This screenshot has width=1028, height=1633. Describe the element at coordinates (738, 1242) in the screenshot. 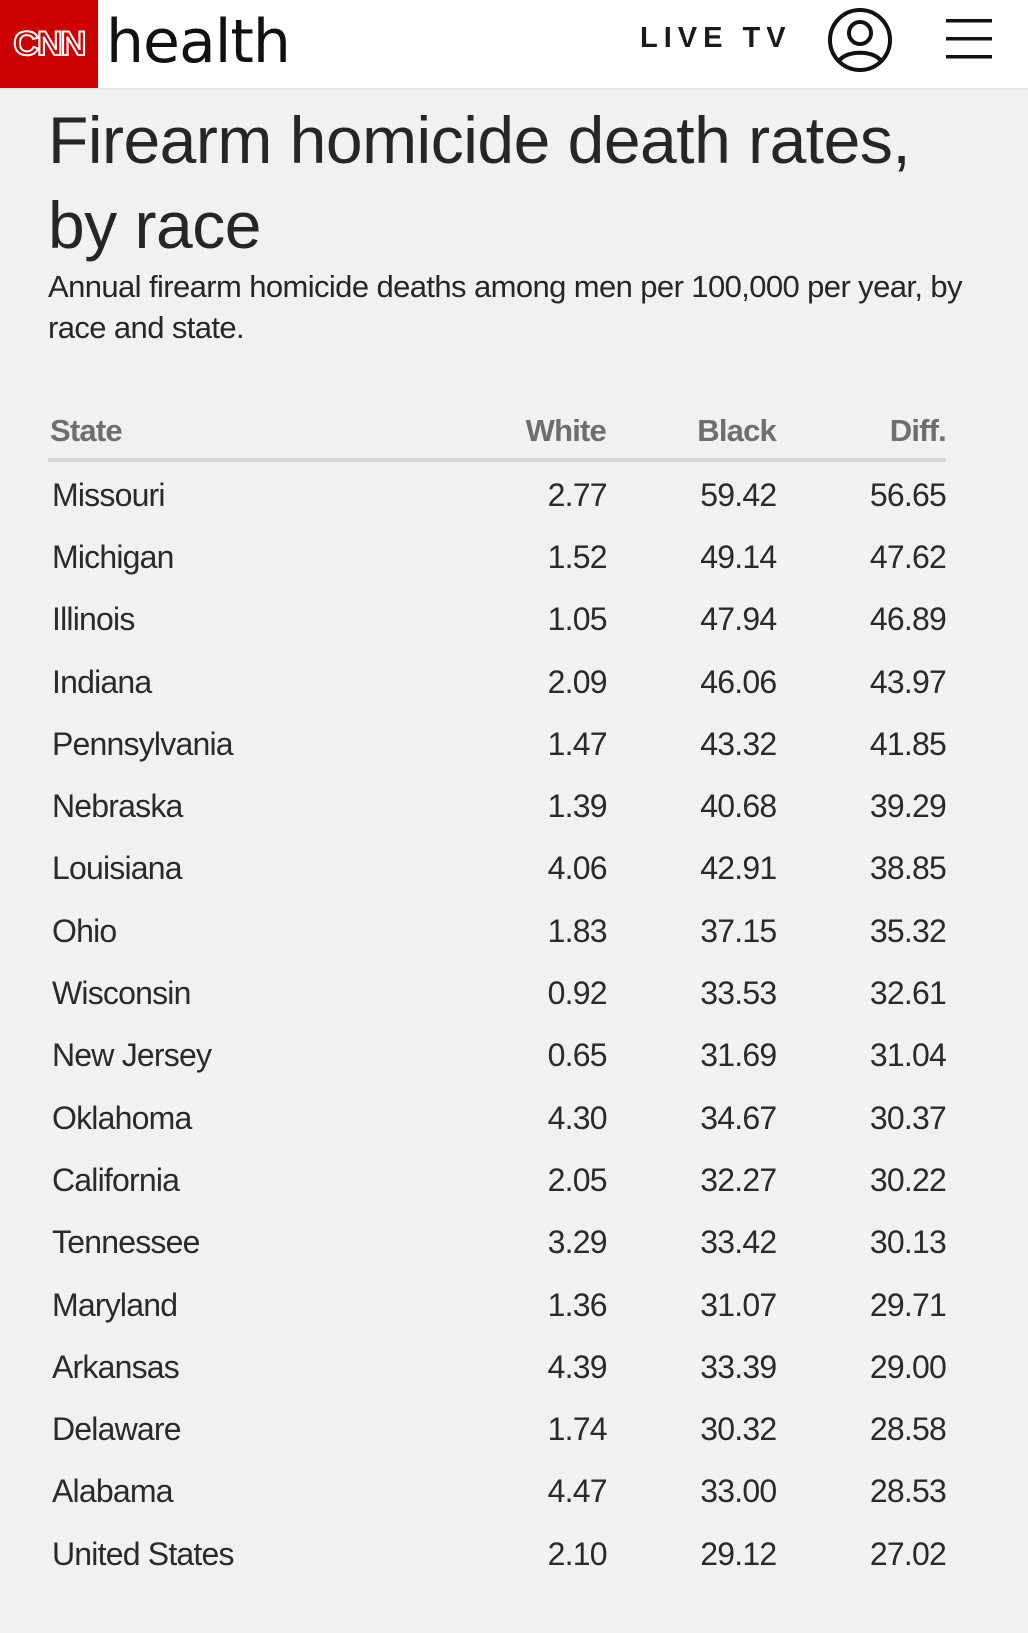

I see `black-rate-cell: 33.42` at that location.